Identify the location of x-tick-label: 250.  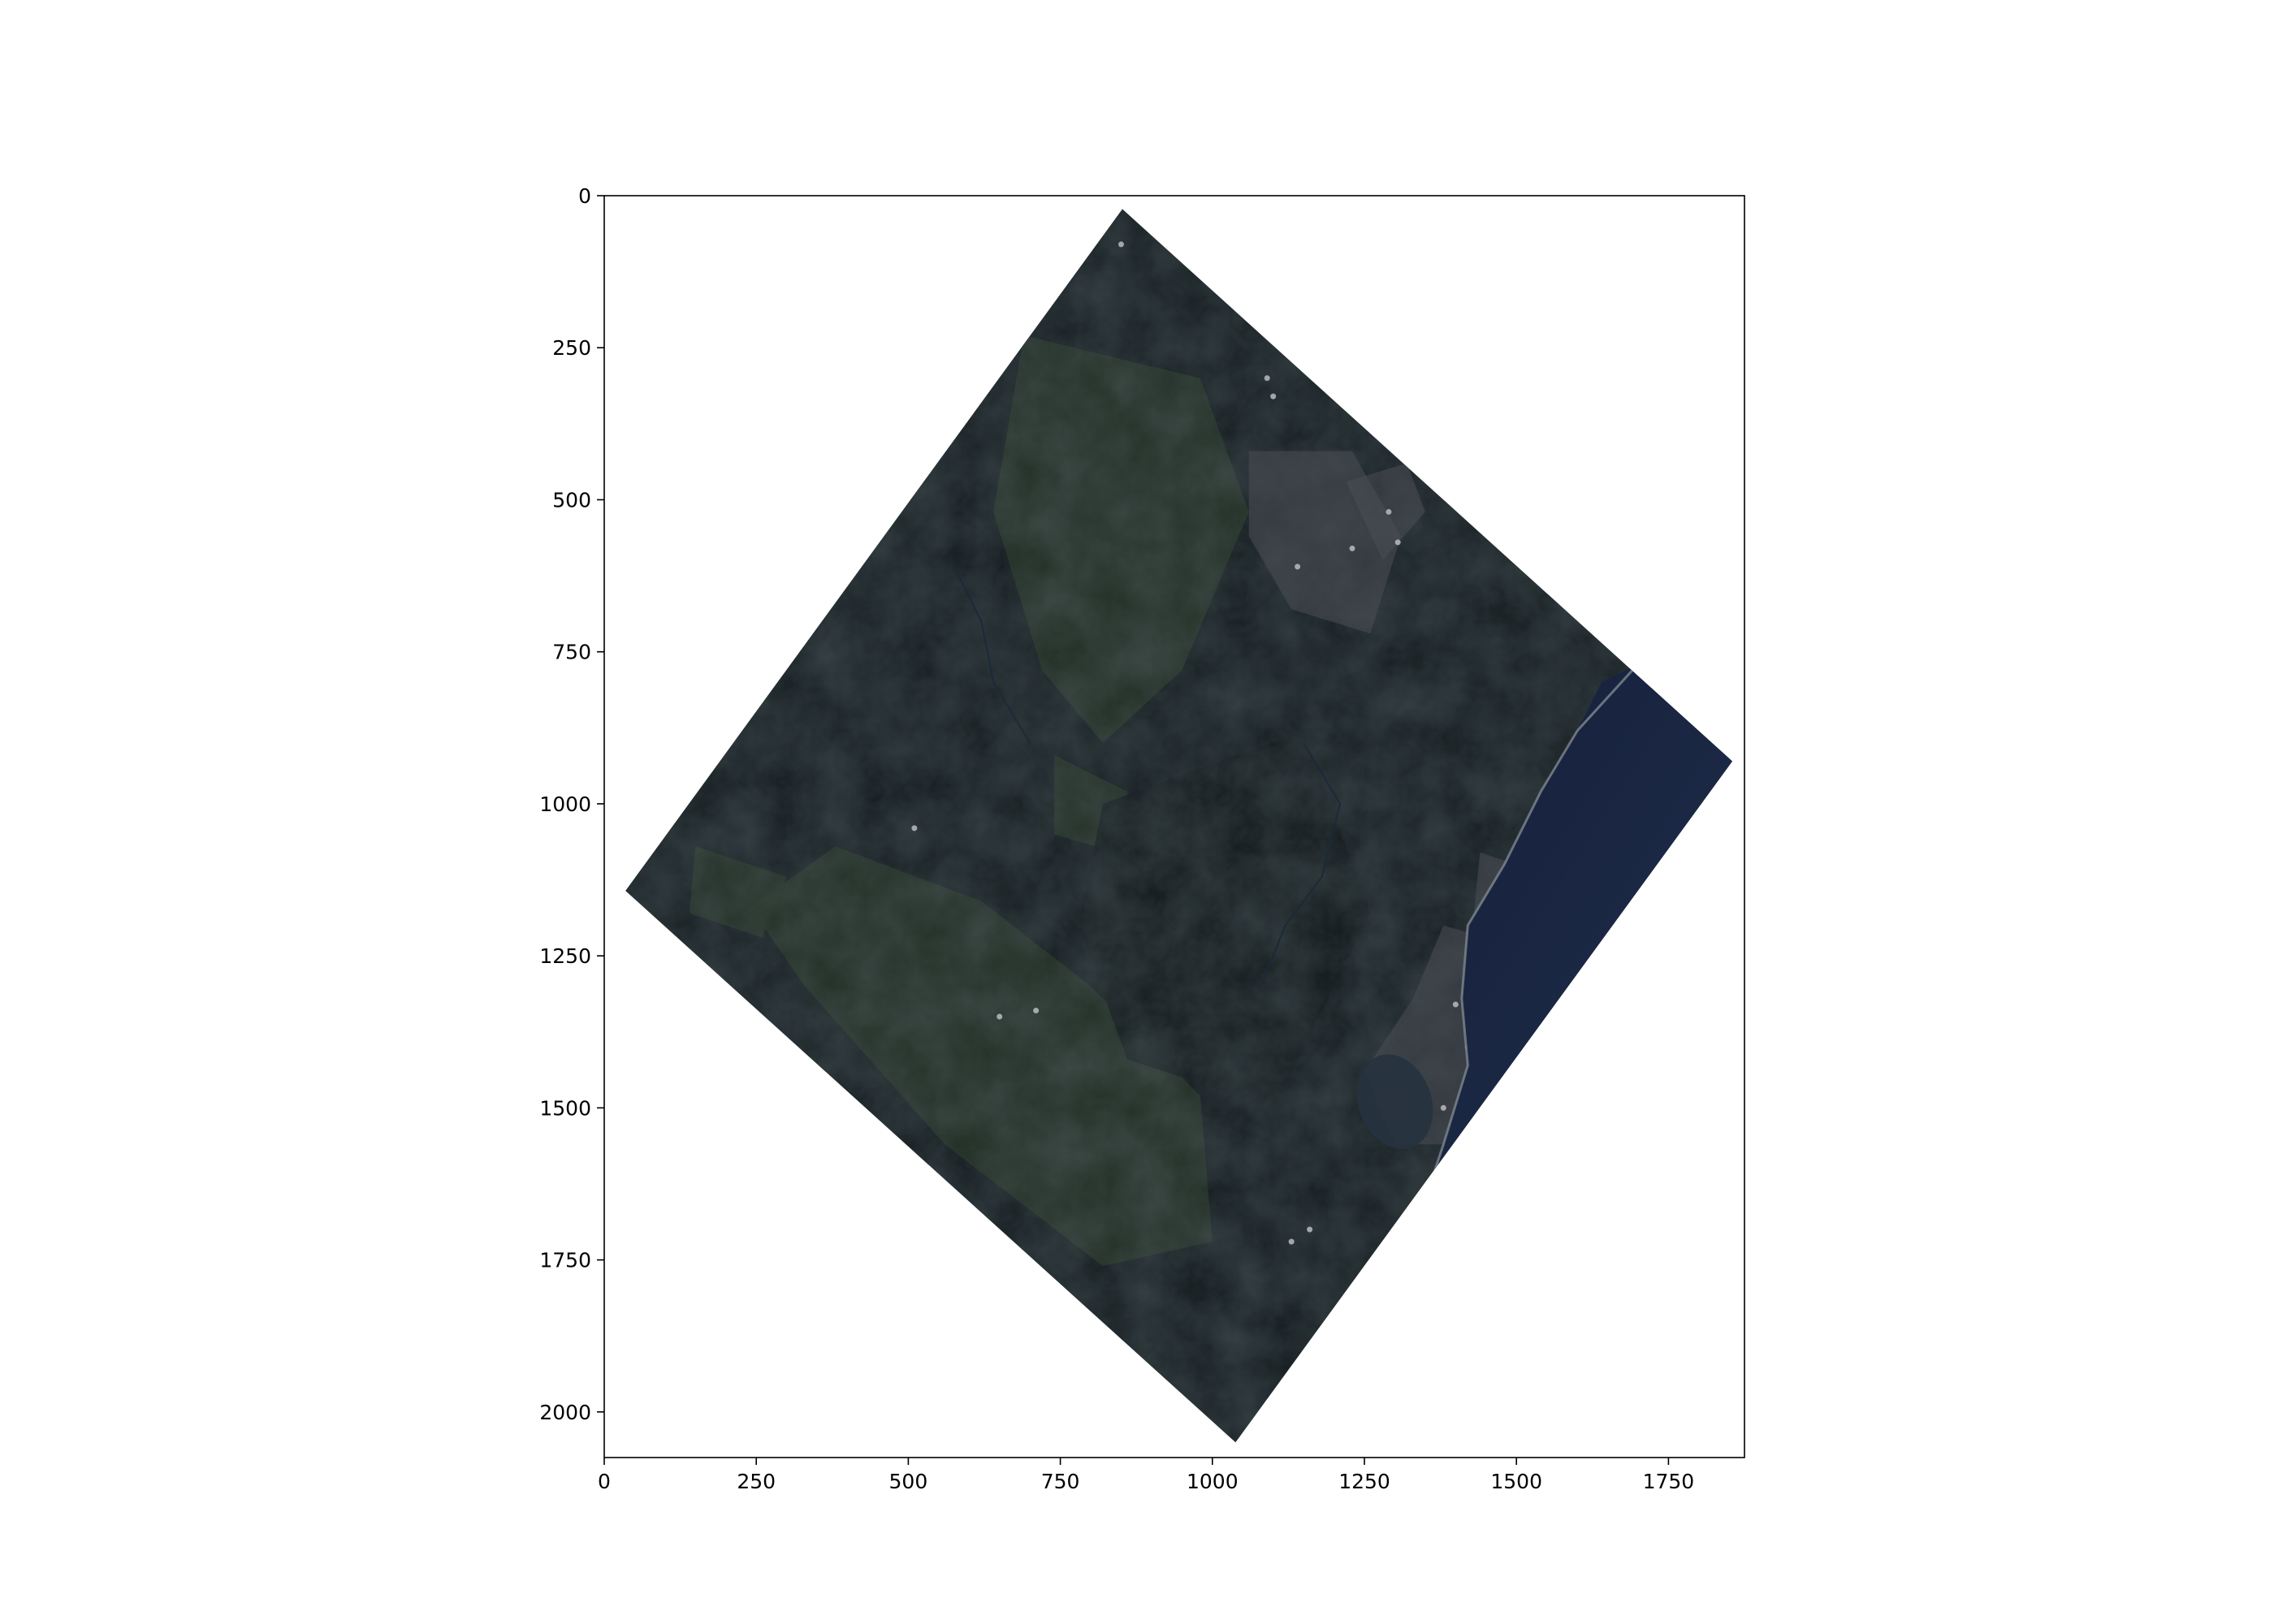
(756, 1482).